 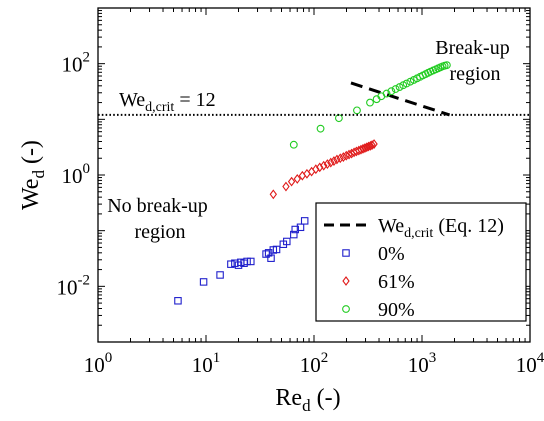 What do you see at coordinates (396, 282) in the screenshot?
I see `legend-label: 61%` at bounding box center [396, 282].